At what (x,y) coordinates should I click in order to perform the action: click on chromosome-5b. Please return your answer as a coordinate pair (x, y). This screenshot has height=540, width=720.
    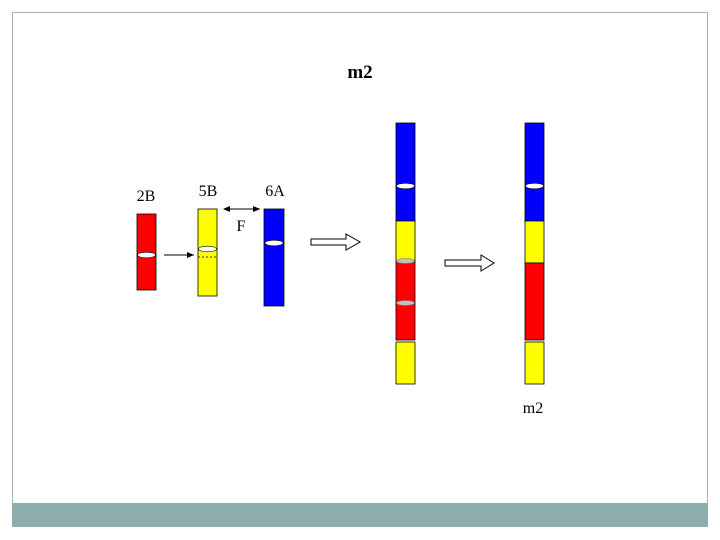
    Looking at the image, I should click on (207, 252).